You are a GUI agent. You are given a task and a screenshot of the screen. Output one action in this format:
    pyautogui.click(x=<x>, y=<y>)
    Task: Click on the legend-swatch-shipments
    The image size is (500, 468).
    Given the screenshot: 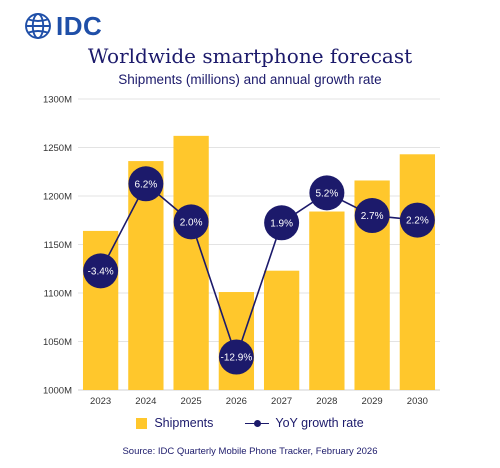 What is the action you would take?
    pyautogui.click(x=142, y=423)
    